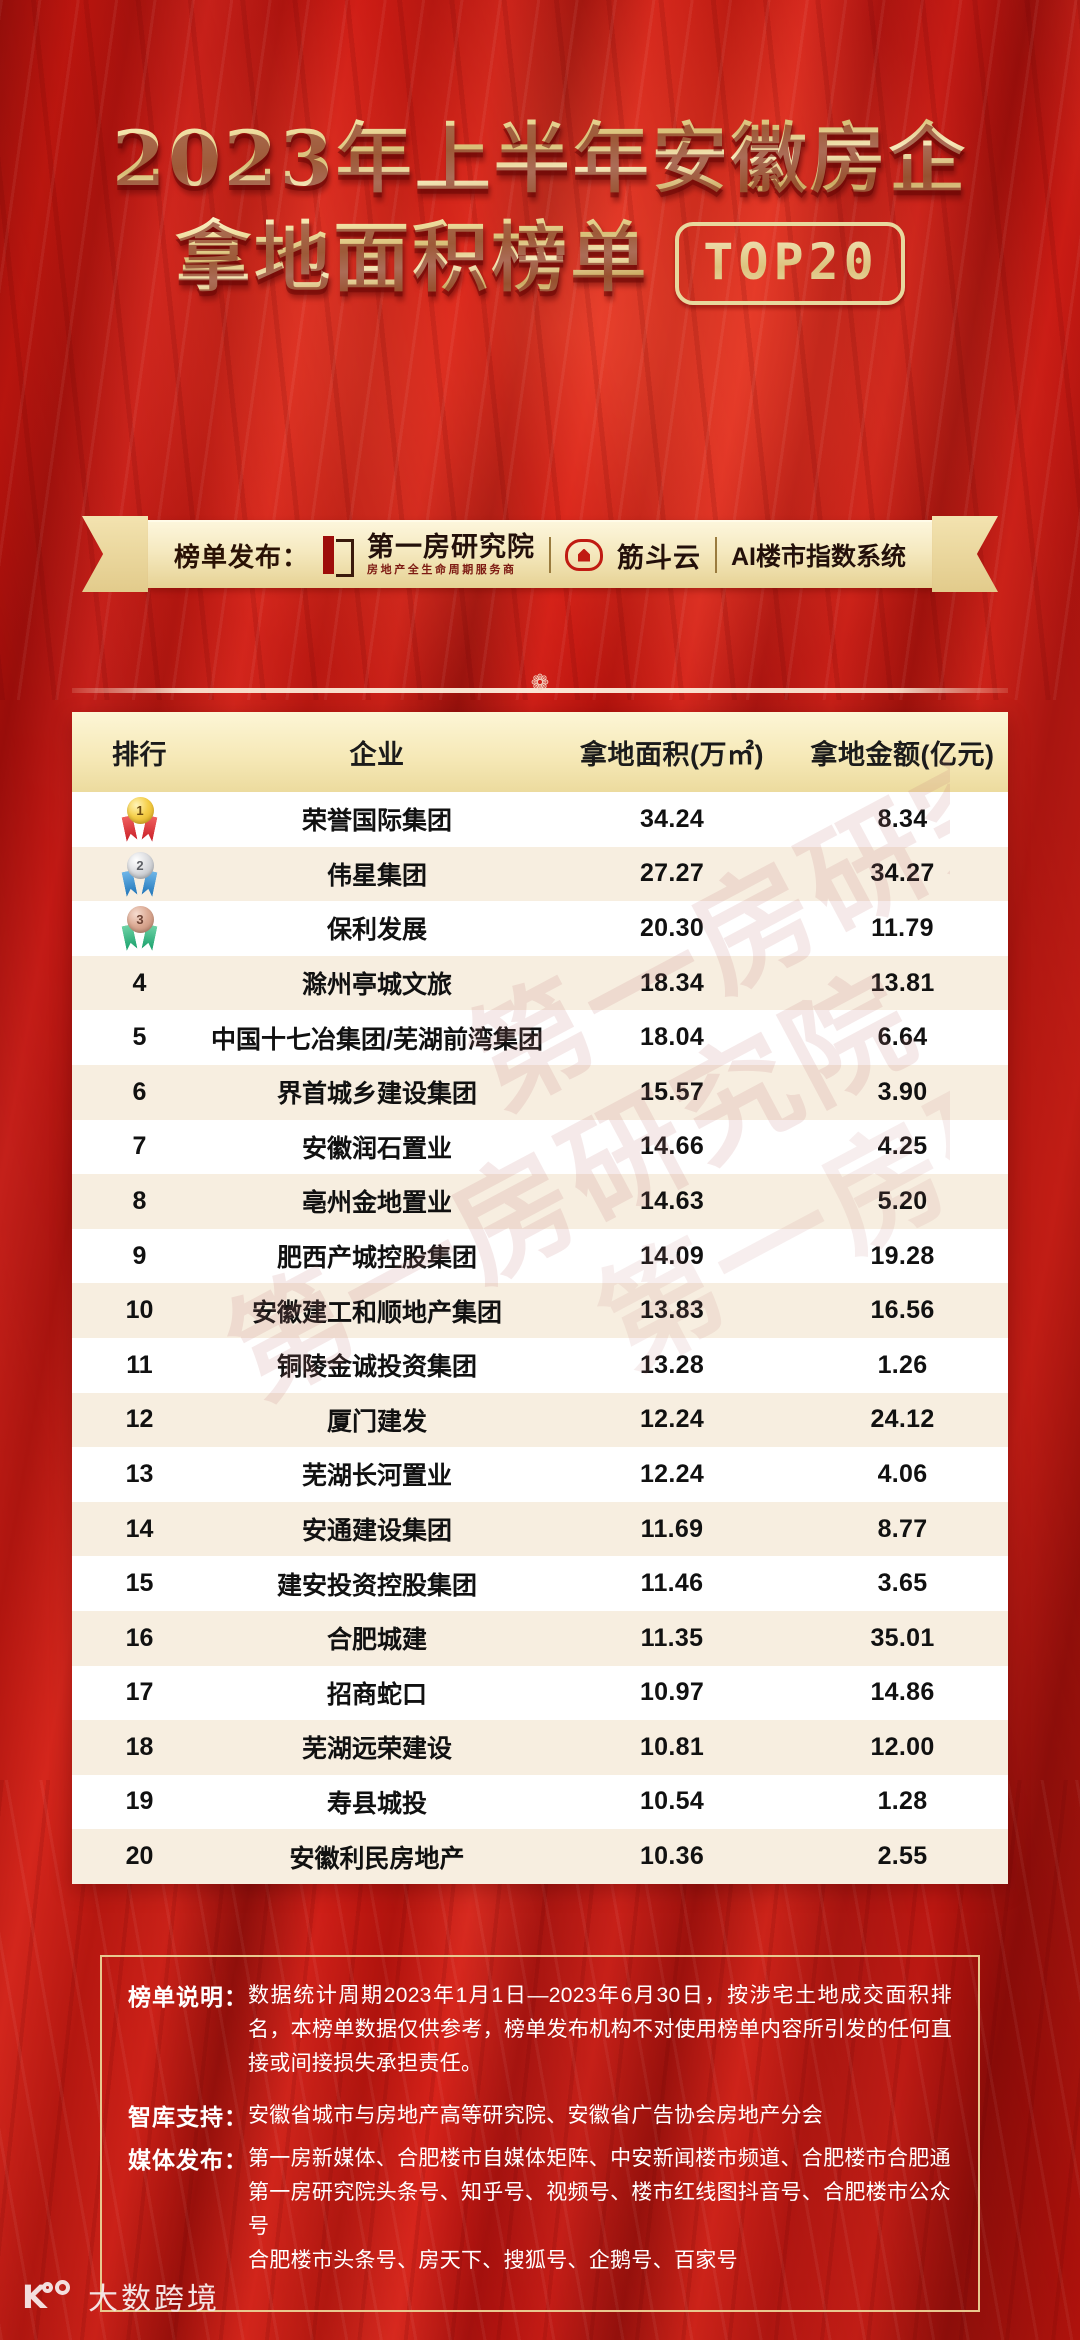 This screenshot has height=2340, width=1080. I want to click on cell-amount: 13.81, so click(902, 982).